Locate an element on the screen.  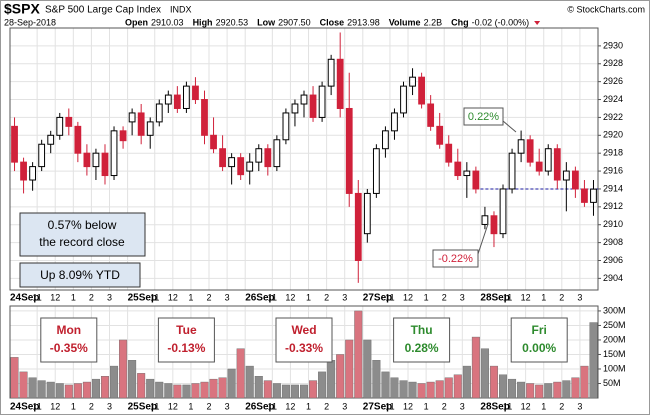
y-tick-label: 2916 is located at coordinates (613, 170).